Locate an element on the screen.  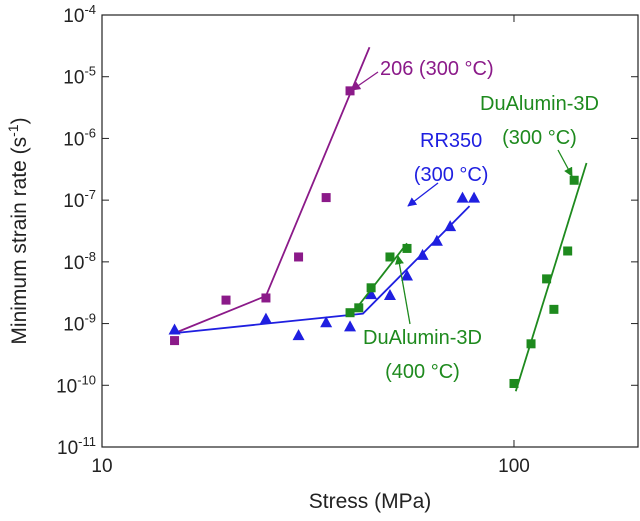
y-tick-label: 10⁻¹¹ is located at coordinates (76, 446).